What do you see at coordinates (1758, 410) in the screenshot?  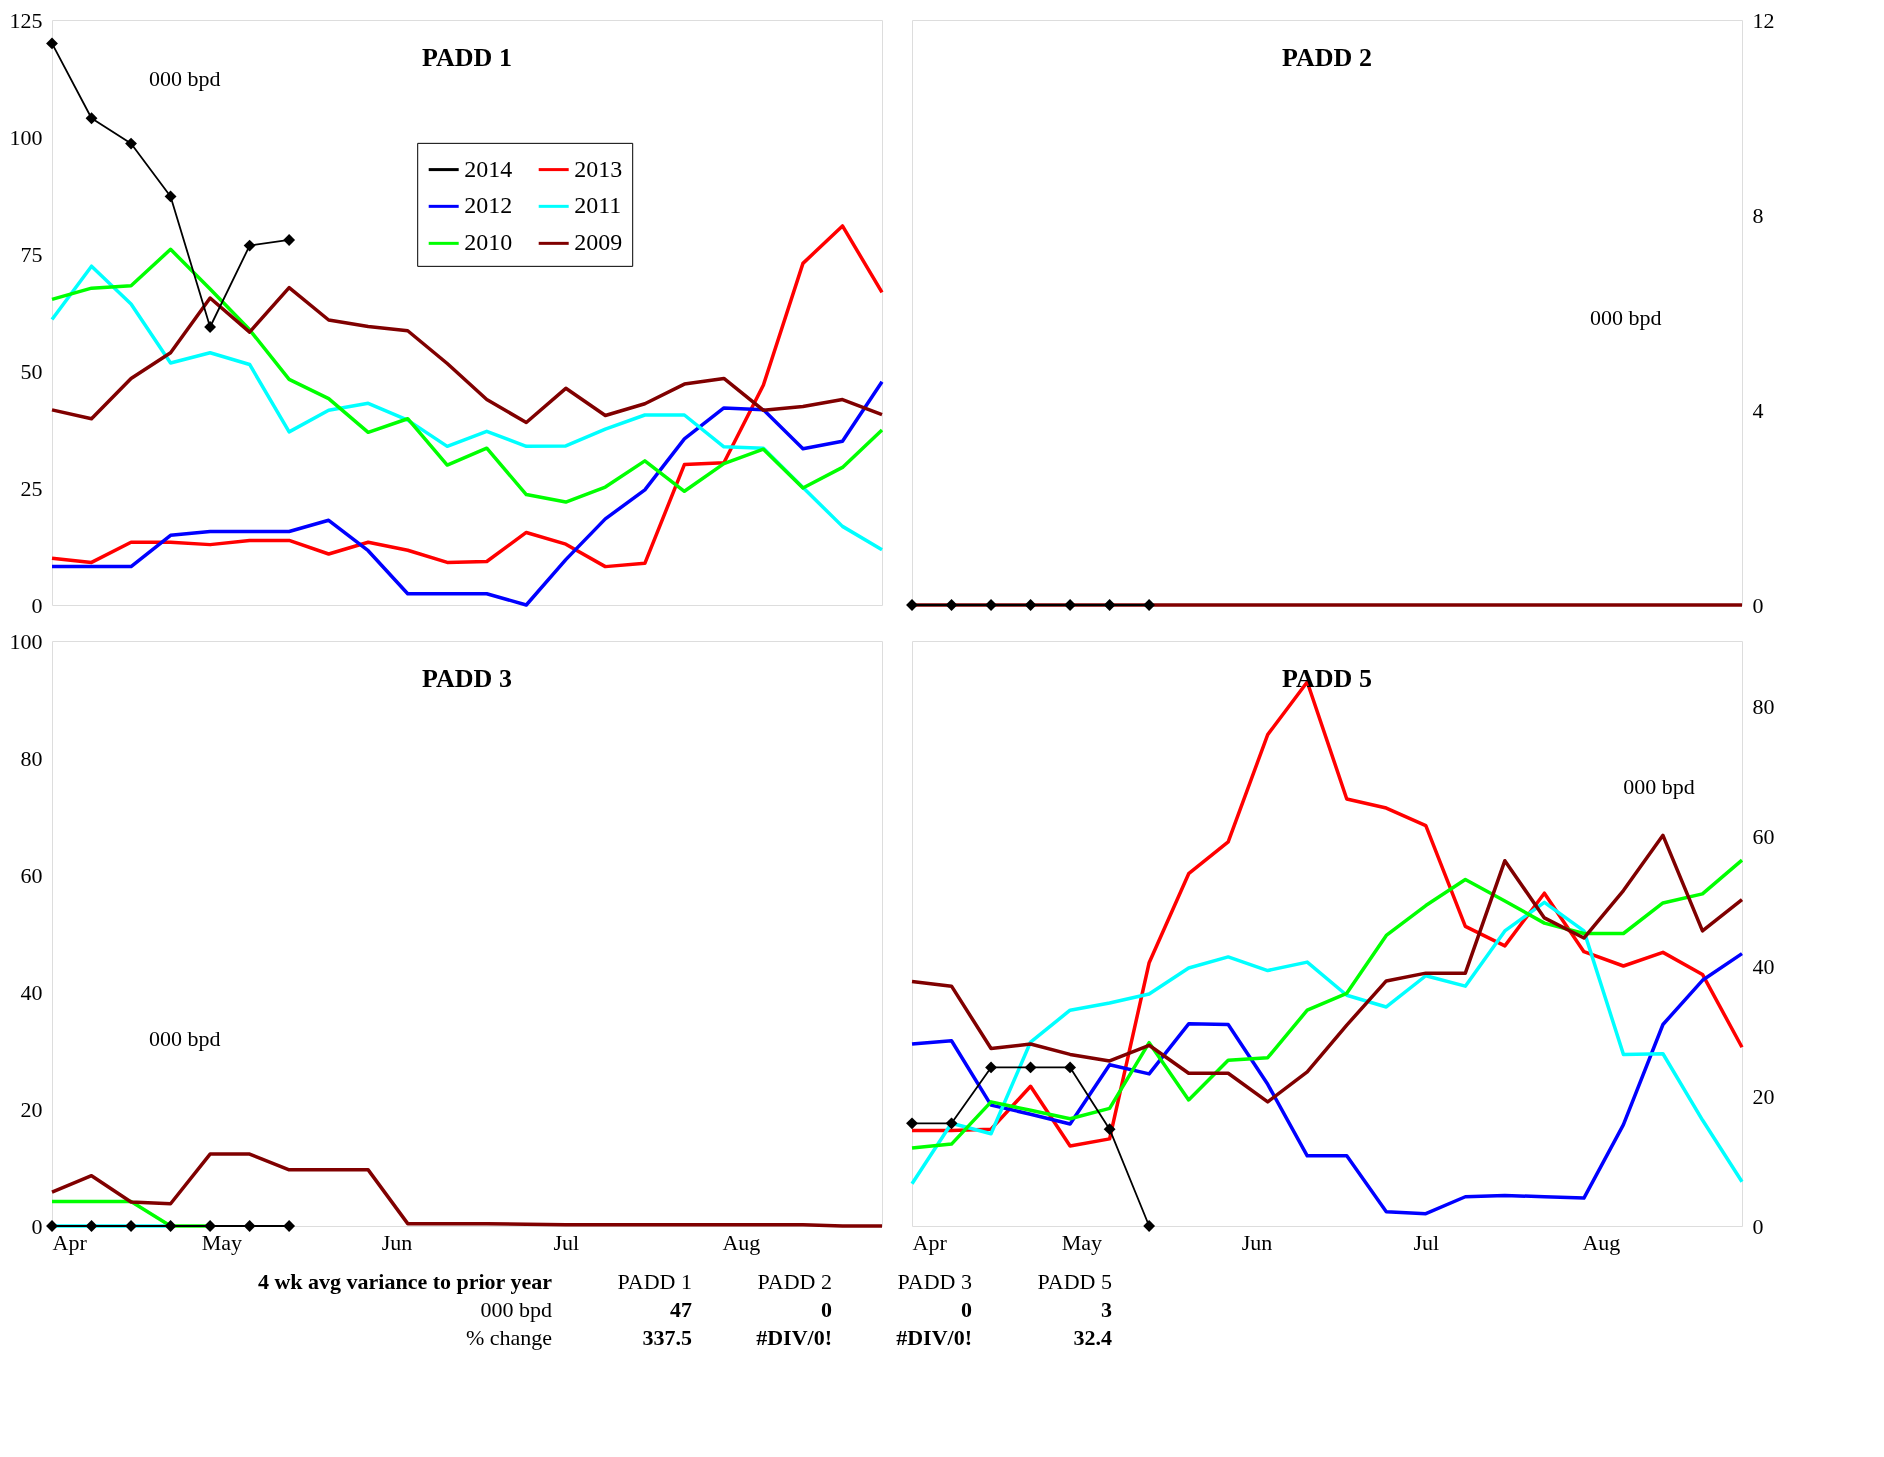 I see `y-tick-label: 4` at bounding box center [1758, 410].